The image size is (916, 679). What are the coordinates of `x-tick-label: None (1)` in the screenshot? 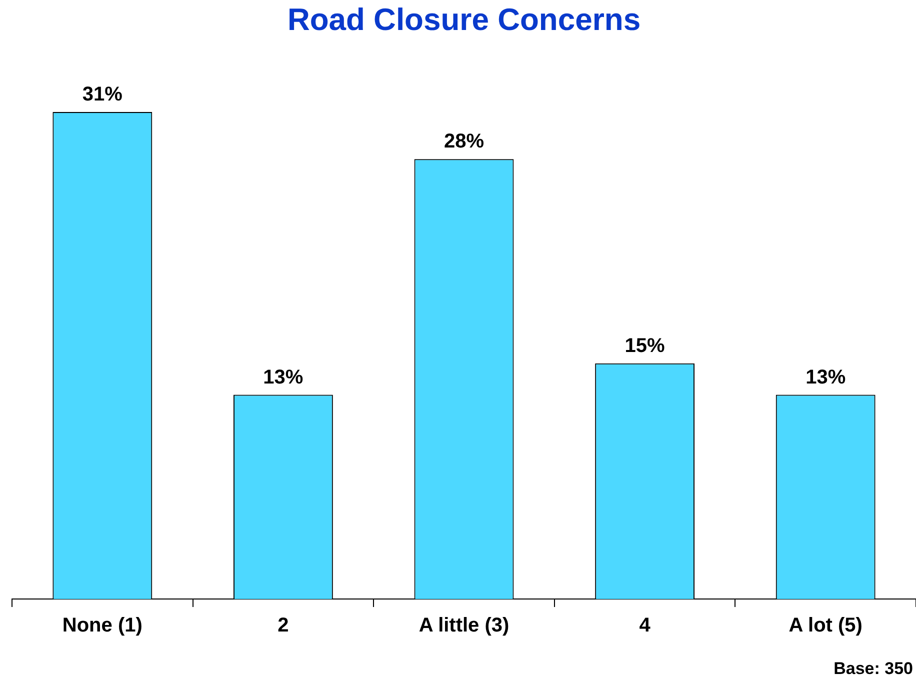 It's located at (102, 625).